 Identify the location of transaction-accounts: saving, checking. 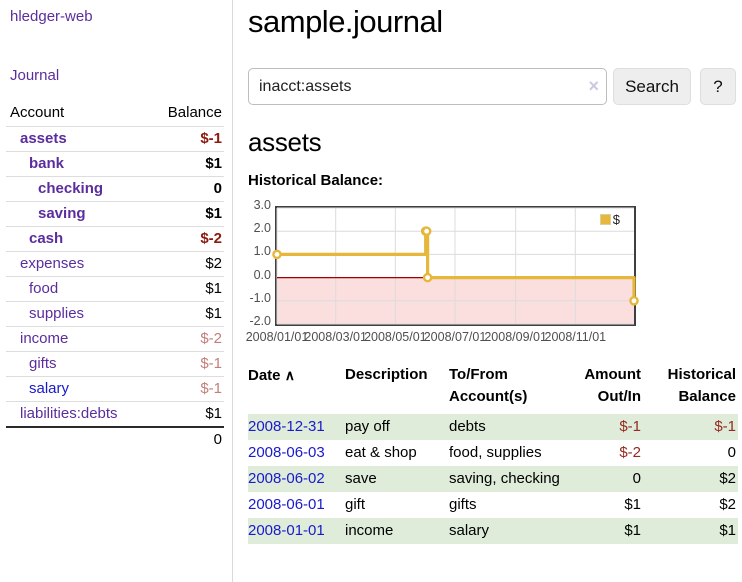
(504, 478).